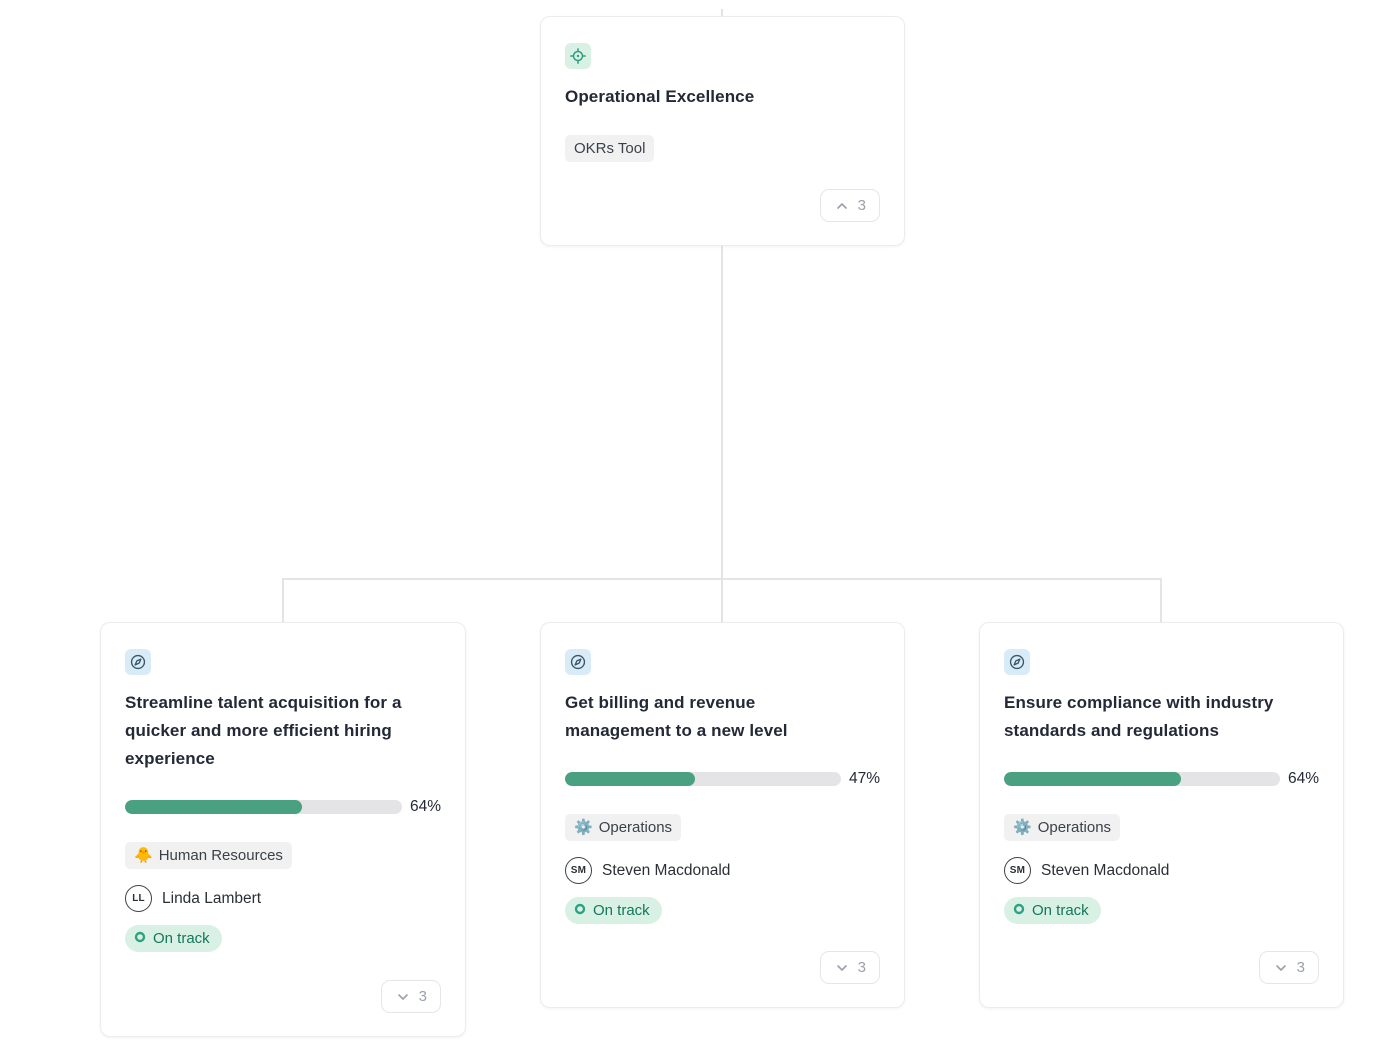  Describe the element at coordinates (283, 898) in the screenshot. I see `owner-row: LL Linda Lambert` at that location.